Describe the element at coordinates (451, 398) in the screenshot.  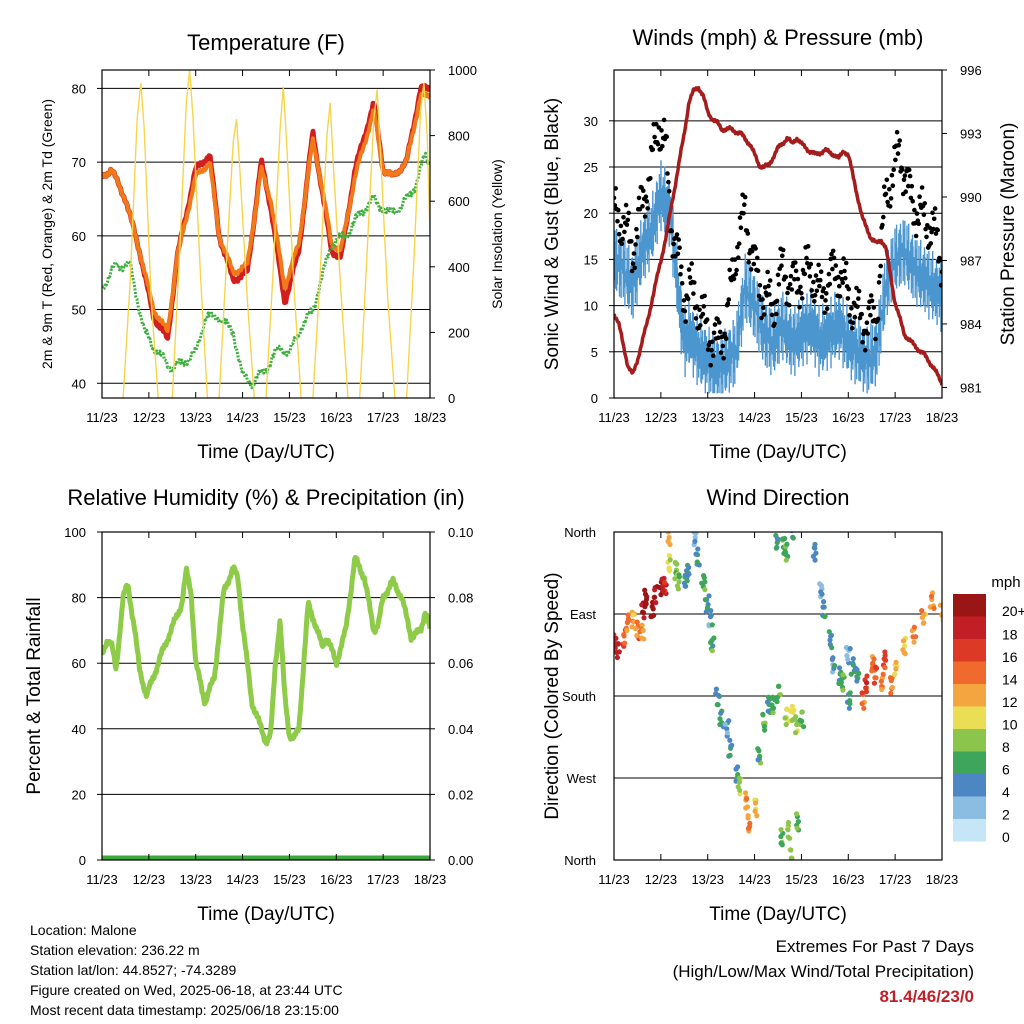
I see `y2tick-label: 0` at that location.